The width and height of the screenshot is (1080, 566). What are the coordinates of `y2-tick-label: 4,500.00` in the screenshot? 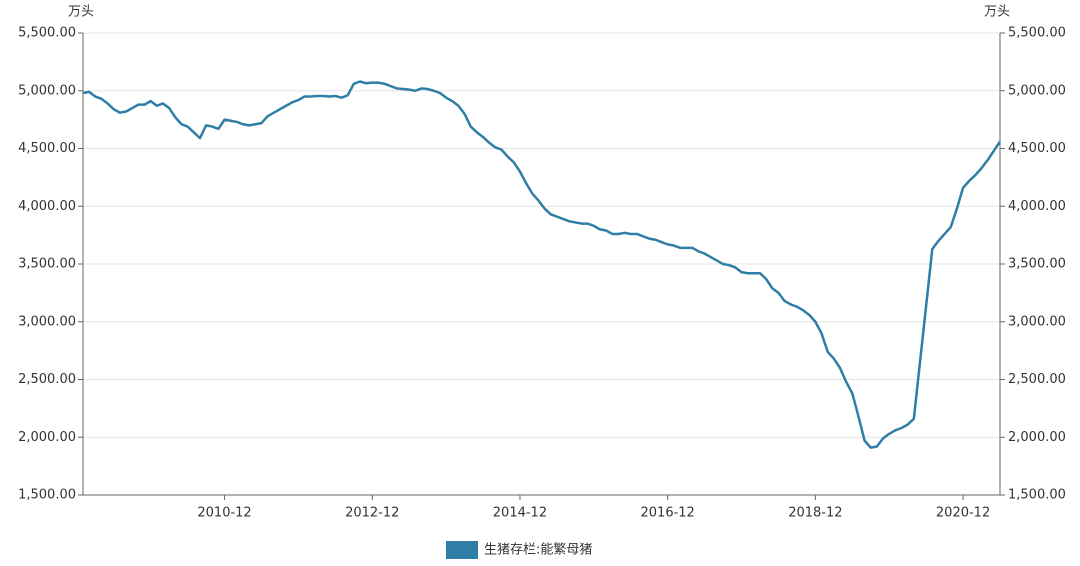 It's located at (1037, 148).